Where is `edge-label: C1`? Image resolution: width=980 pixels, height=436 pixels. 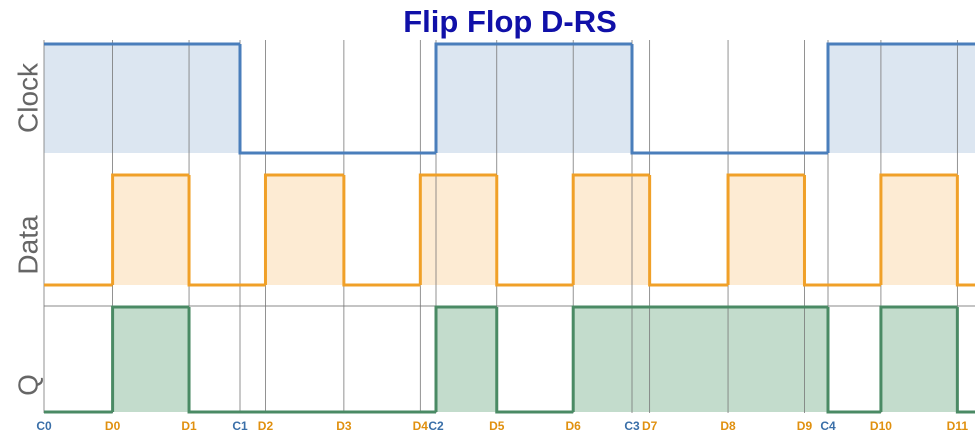 edge-label: C1 is located at coordinates (240, 426).